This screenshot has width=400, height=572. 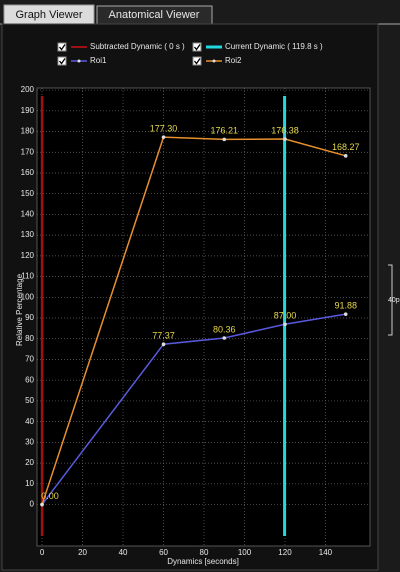 I want to click on data-label: 77.37, so click(x=163, y=336).